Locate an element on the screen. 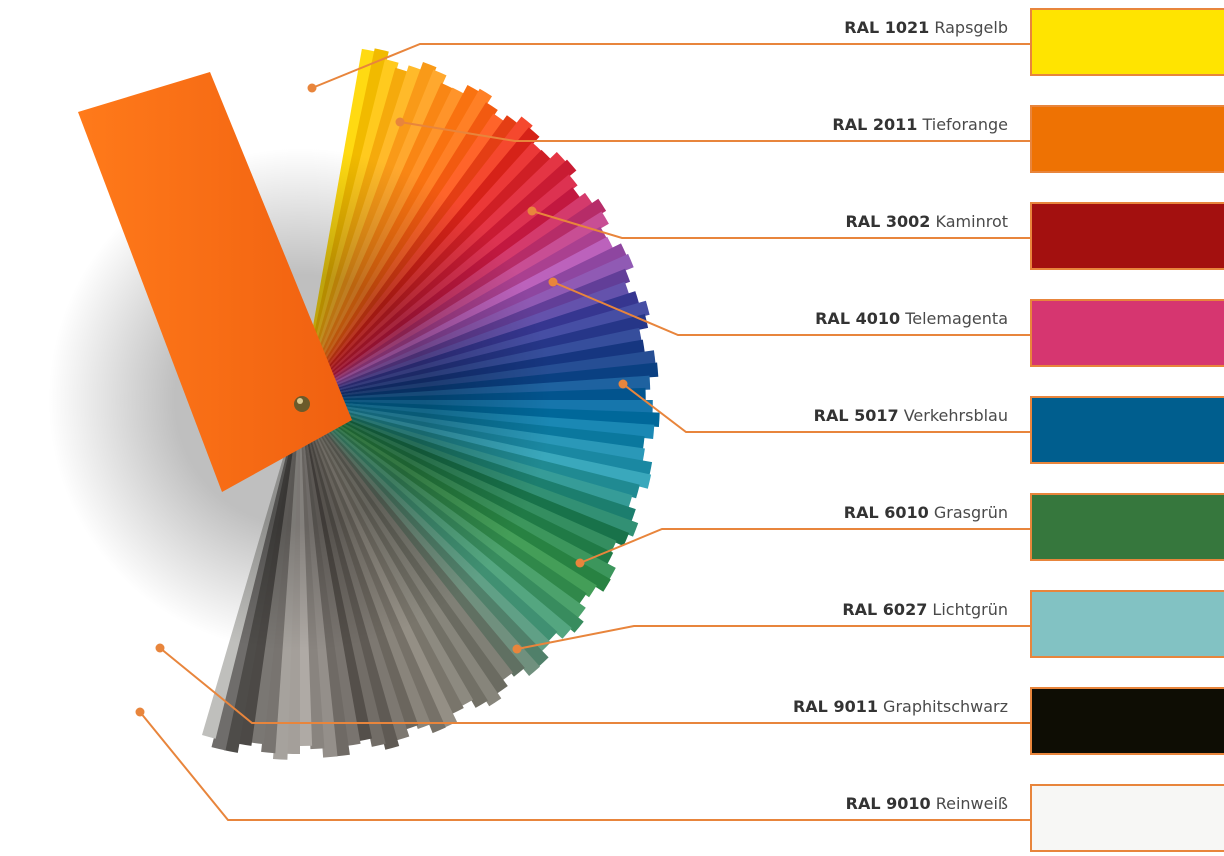 The width and height of the screenshot is (1224, 856). ral-code: RAL 1021 is located at coordinates (887, 27).